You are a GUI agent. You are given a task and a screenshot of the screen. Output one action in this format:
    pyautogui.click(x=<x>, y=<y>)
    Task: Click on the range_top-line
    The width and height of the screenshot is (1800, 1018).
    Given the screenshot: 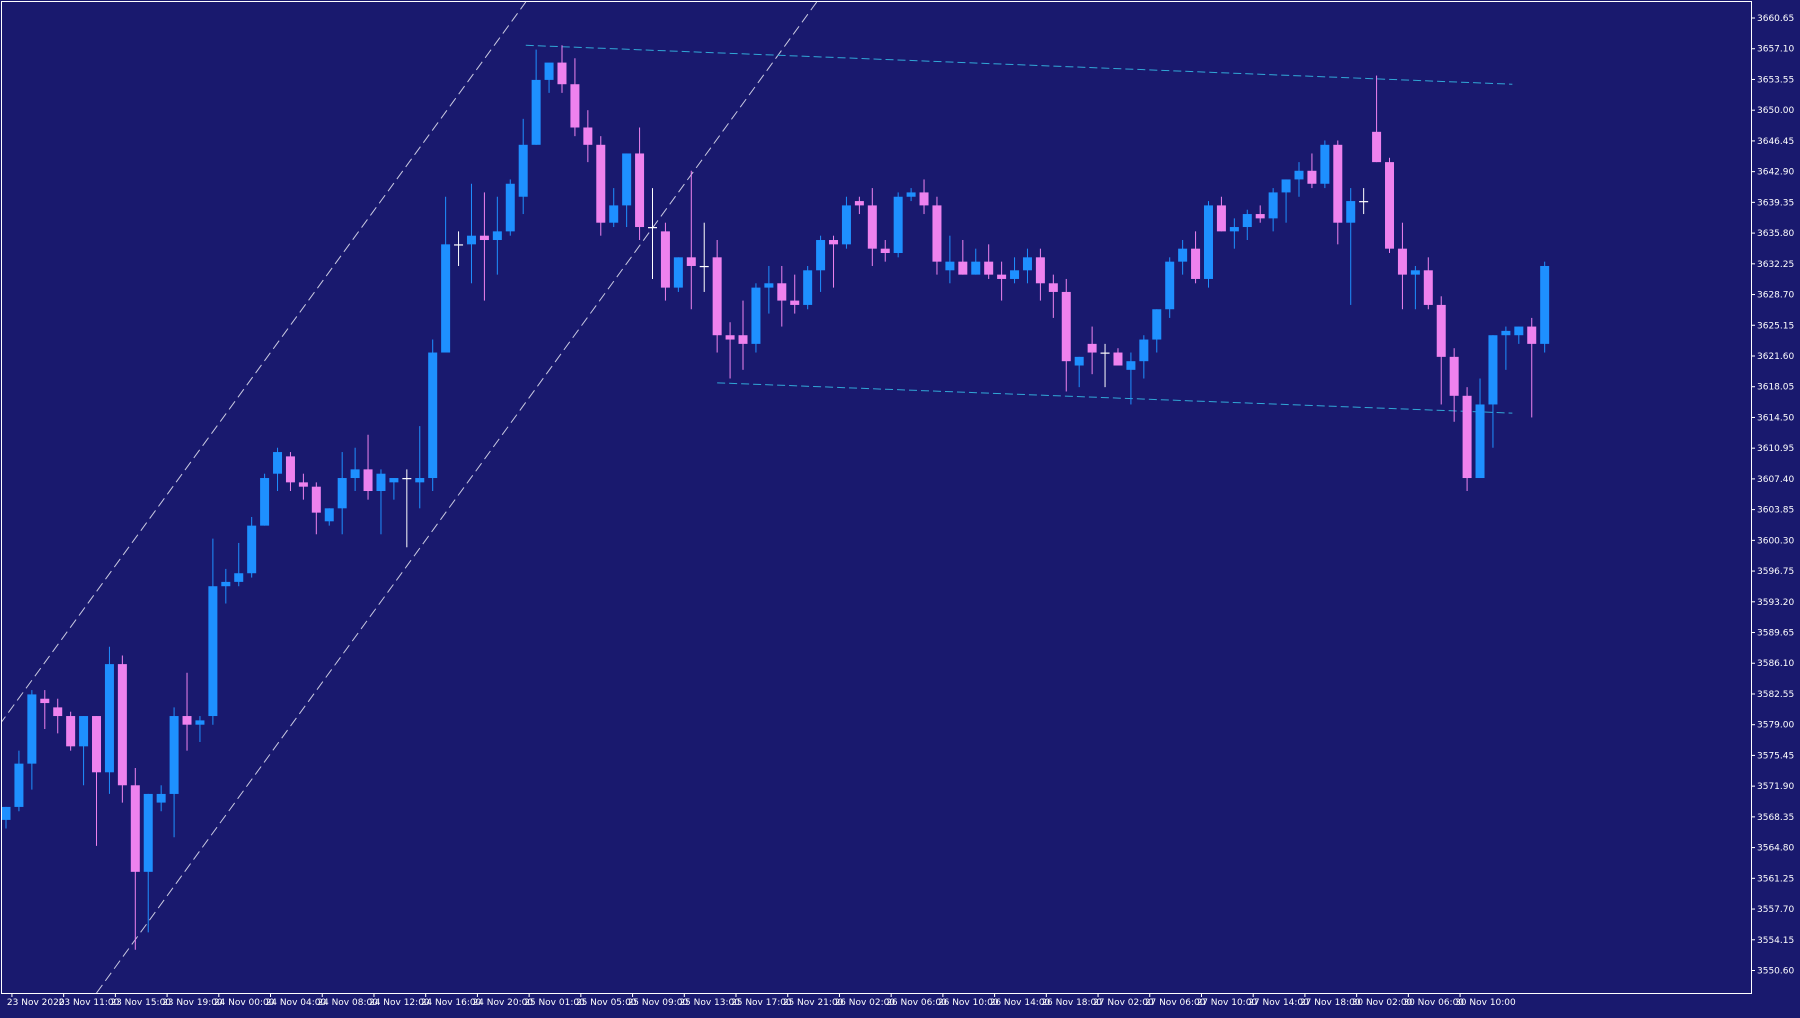 What is the action you would take?
    pyautogui.click(x=1019, y=64)
    